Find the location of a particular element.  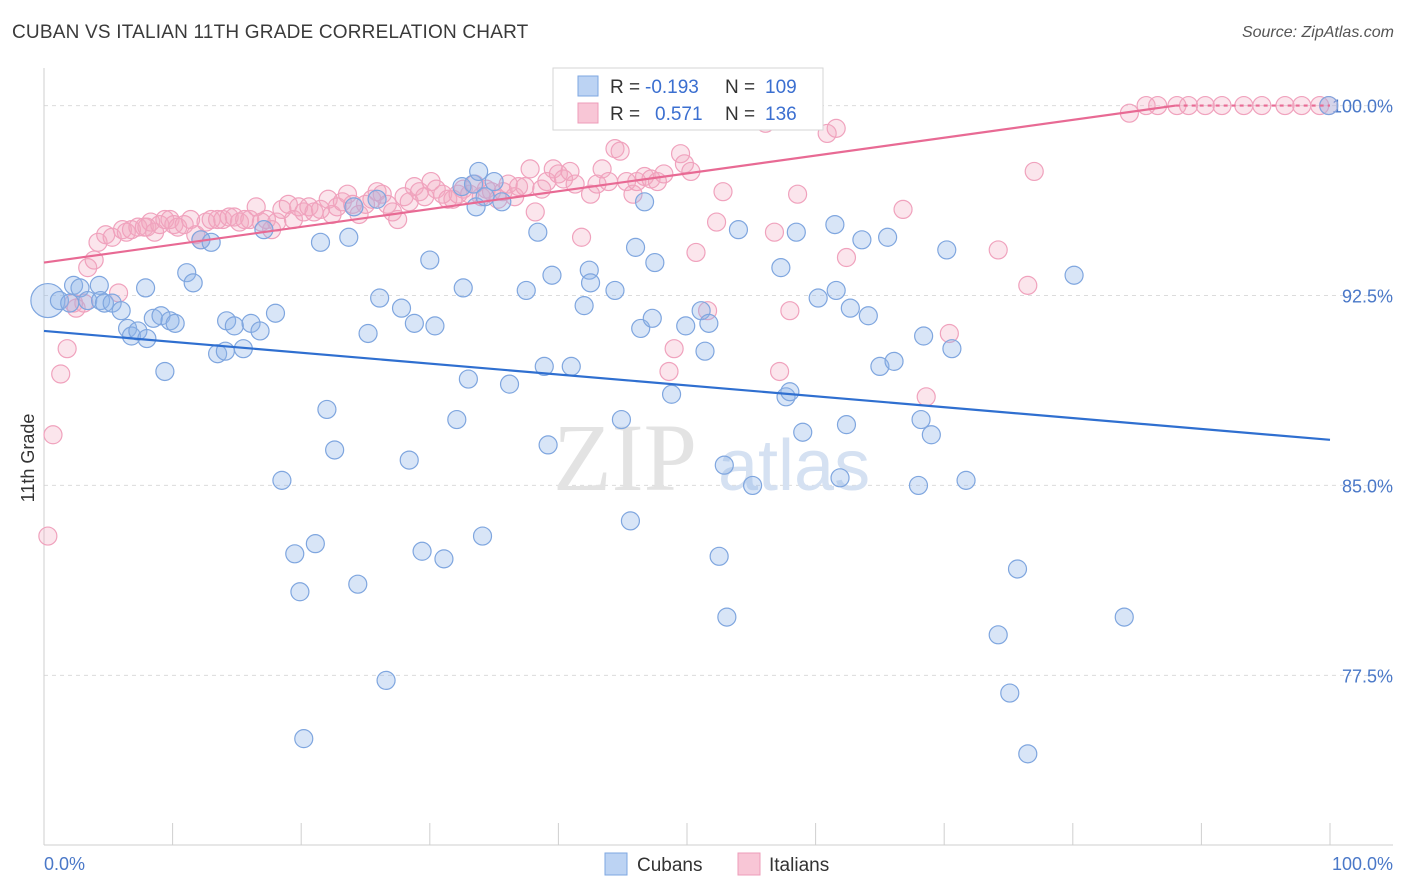

legend-label-italians: Italians is located at coordinates (799, 865).